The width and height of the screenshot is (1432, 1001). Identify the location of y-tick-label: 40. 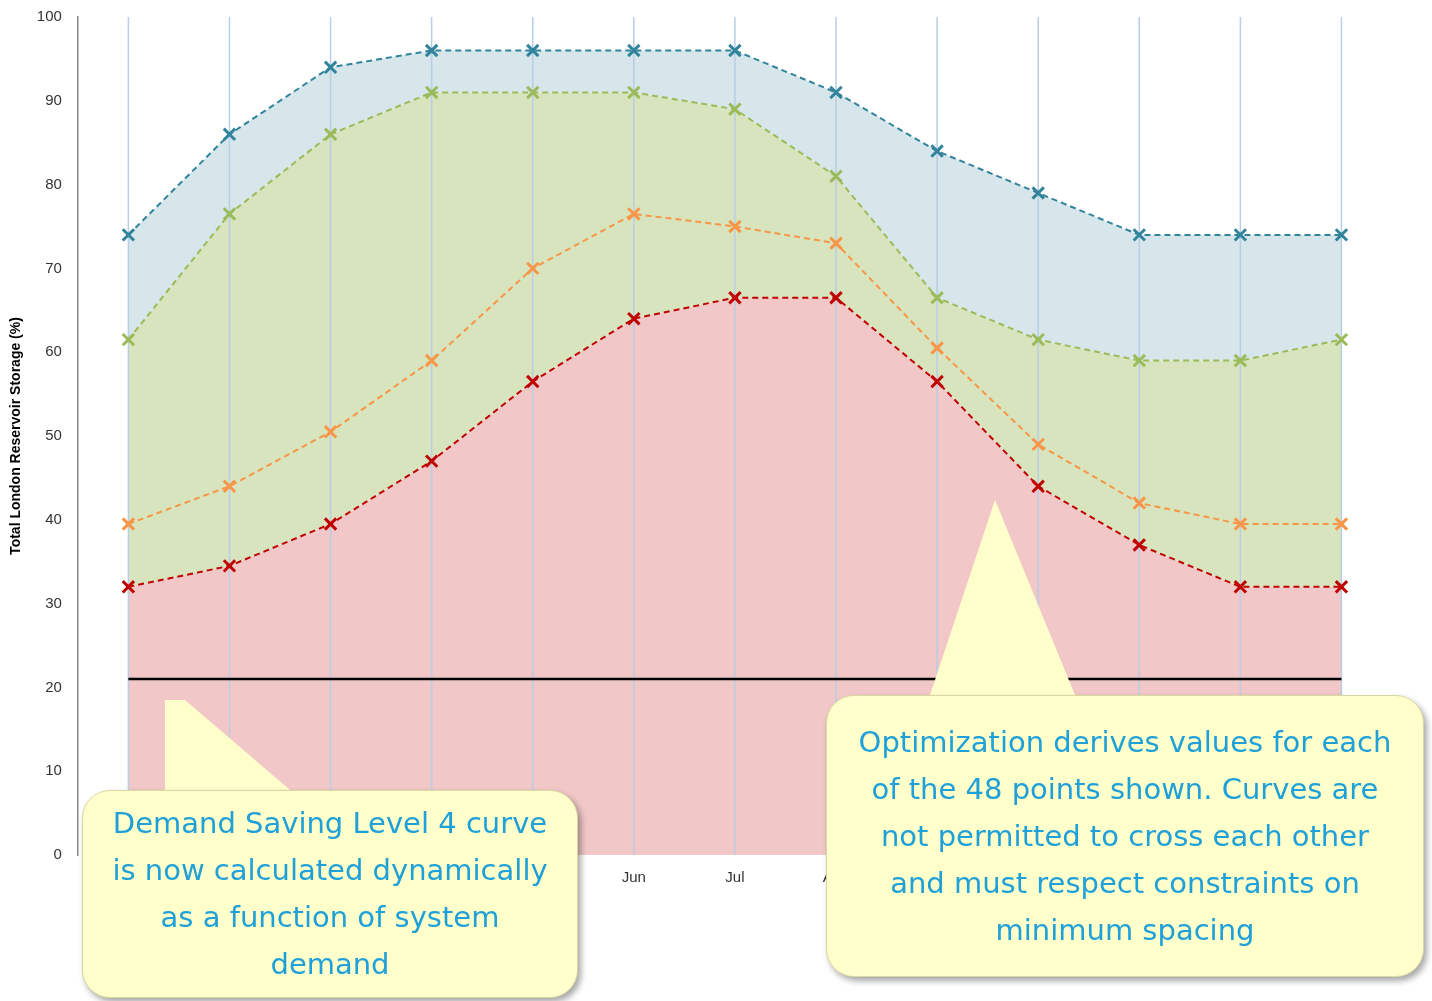
(53, 518).